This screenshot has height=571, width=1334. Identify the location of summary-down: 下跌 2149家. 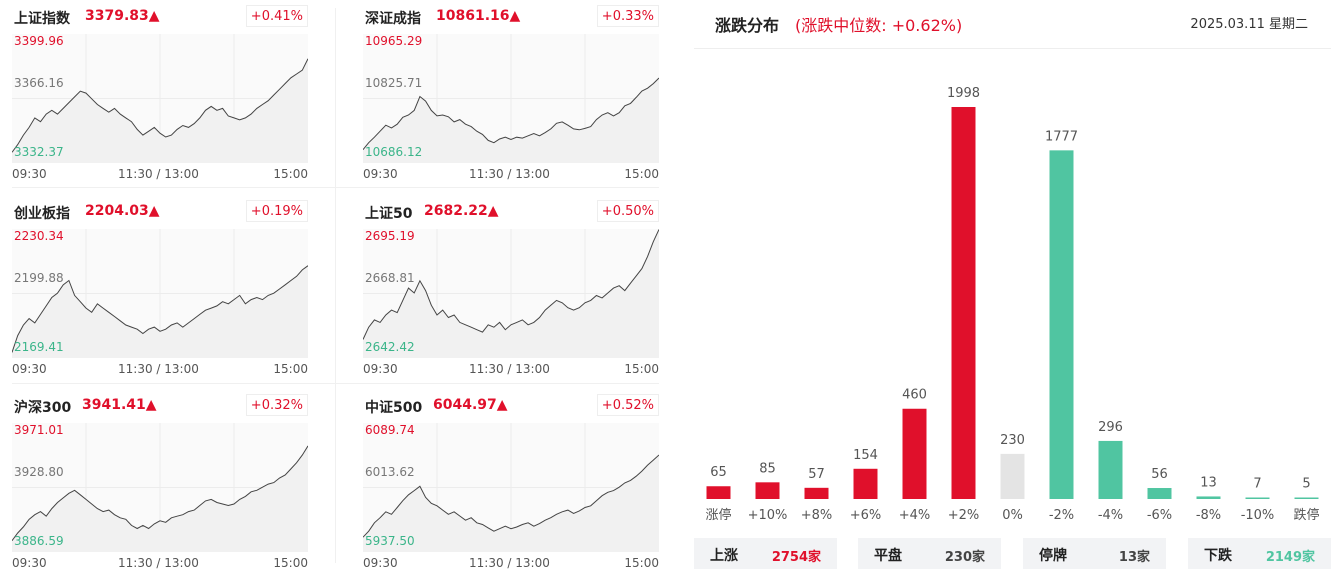
(1259, 553).